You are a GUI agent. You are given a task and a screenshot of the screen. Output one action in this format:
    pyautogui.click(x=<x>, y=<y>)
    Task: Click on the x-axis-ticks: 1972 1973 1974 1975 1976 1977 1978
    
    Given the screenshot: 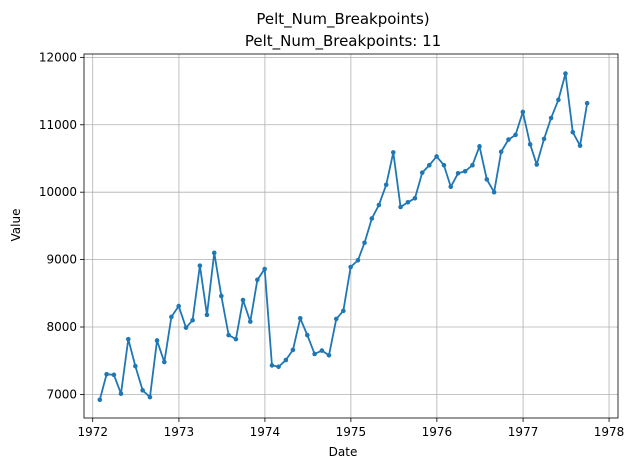 What is the action you would take?
    pyautogui.click(x=350, y=428)
    